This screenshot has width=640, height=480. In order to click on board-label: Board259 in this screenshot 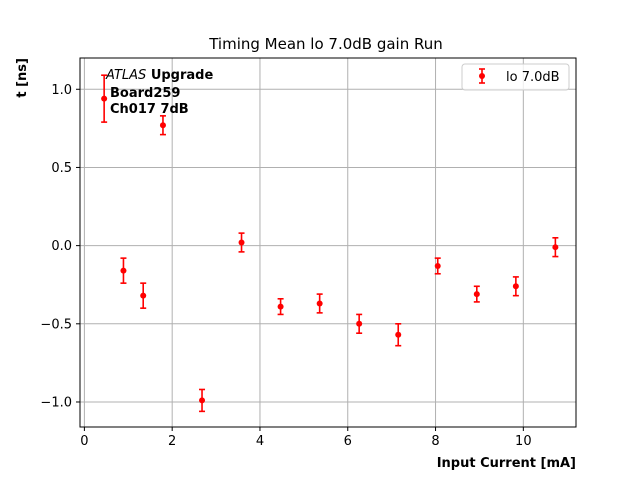, I will do `click(145, 93)`.